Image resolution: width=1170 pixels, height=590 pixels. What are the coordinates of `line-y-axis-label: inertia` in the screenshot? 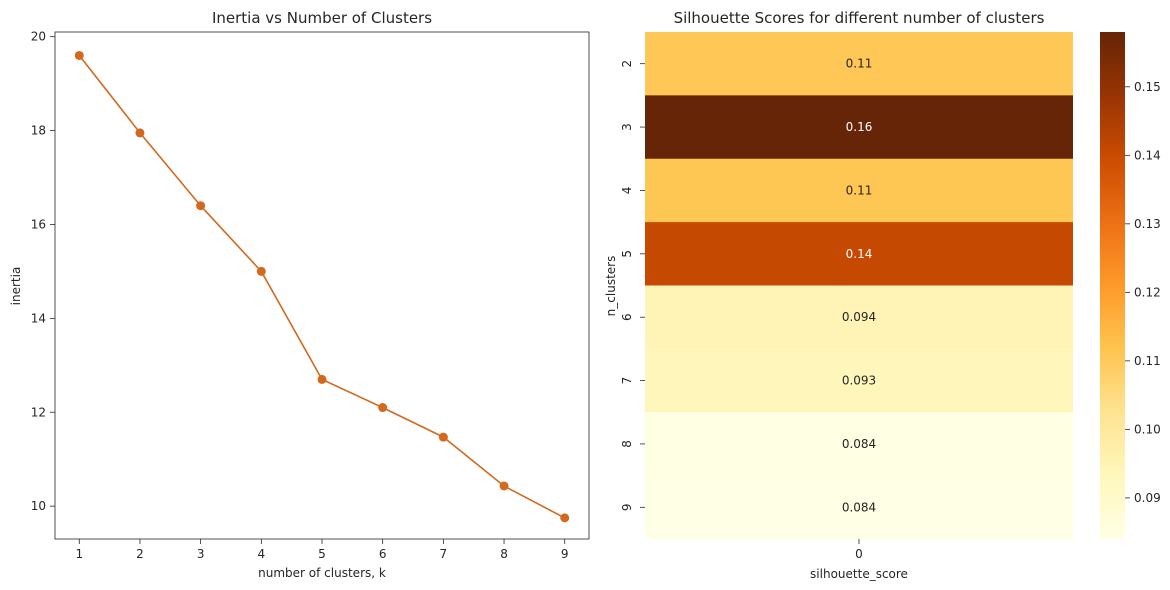 It's located at (16, 286).